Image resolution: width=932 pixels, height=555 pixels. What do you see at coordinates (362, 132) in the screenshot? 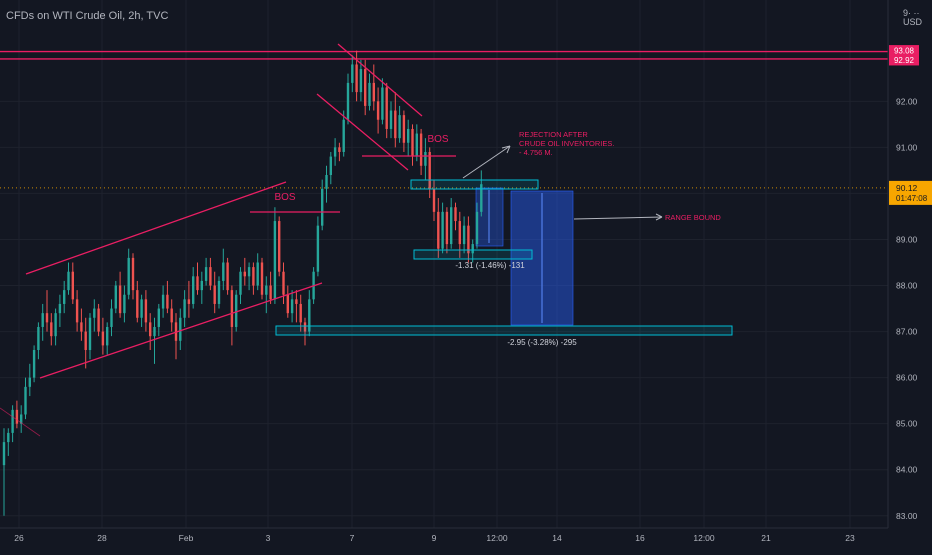
I see `falling-channel-lower-line` at bounding box center [362, 132].